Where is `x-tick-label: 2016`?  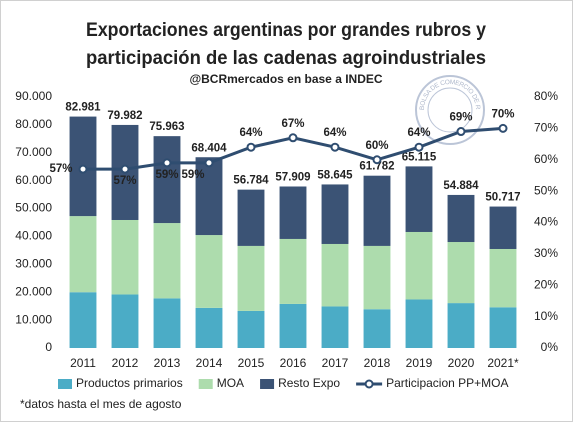 x-tick-label: 2016 is located at coordinates (293, 363).